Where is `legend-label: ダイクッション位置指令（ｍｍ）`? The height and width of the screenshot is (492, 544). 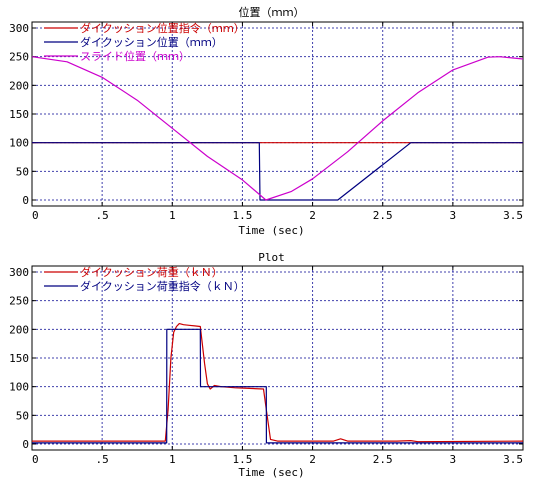
legend-label: ダイクッション位置指令（ｍｍ） is located at coordinates (162, 28).